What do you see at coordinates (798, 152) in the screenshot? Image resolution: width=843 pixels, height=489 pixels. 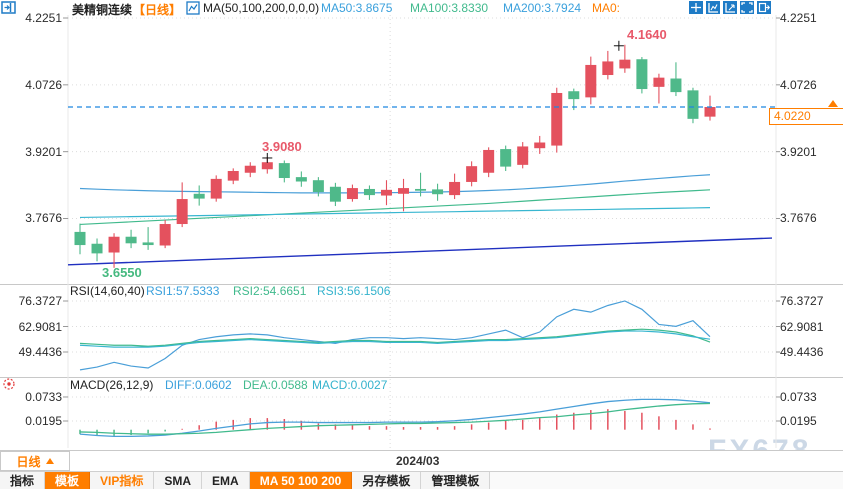 I see `price-tick-right: 3.9201` at bounding box center [798, 152].